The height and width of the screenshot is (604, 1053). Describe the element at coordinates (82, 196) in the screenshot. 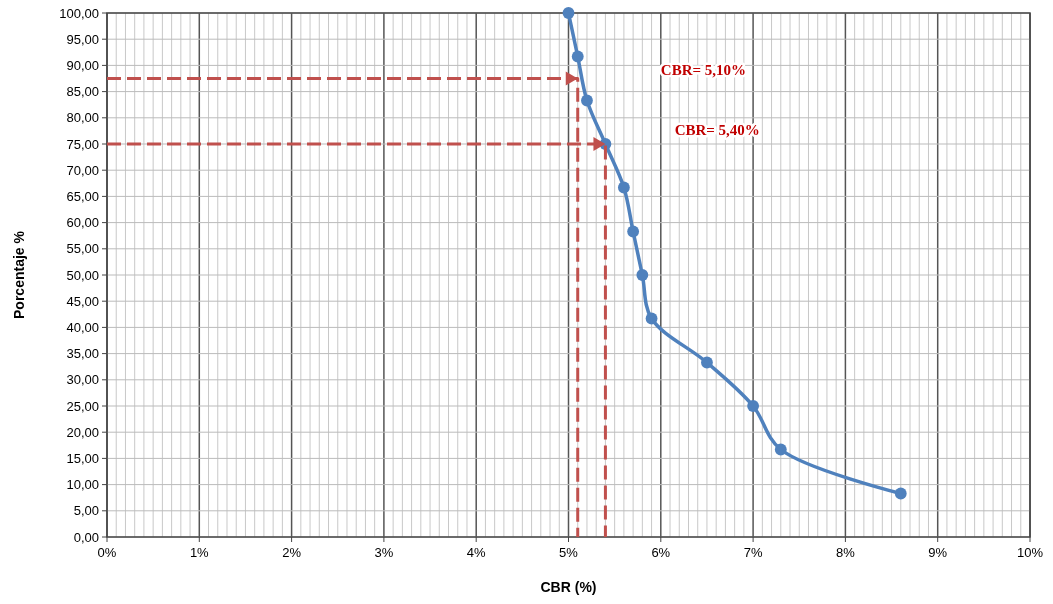

I see `y-tick-label: 65,00` at that location.